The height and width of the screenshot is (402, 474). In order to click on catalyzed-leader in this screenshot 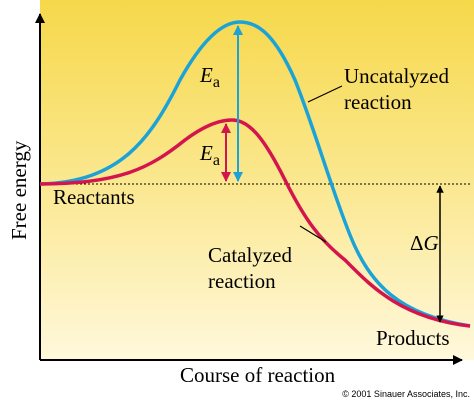, I will do `click(313, 234)`.